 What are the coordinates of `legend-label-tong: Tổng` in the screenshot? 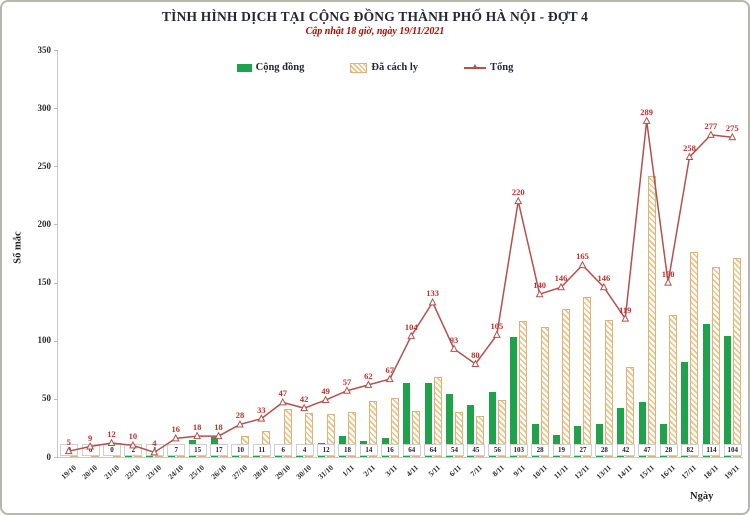 It's located at (502, 67).